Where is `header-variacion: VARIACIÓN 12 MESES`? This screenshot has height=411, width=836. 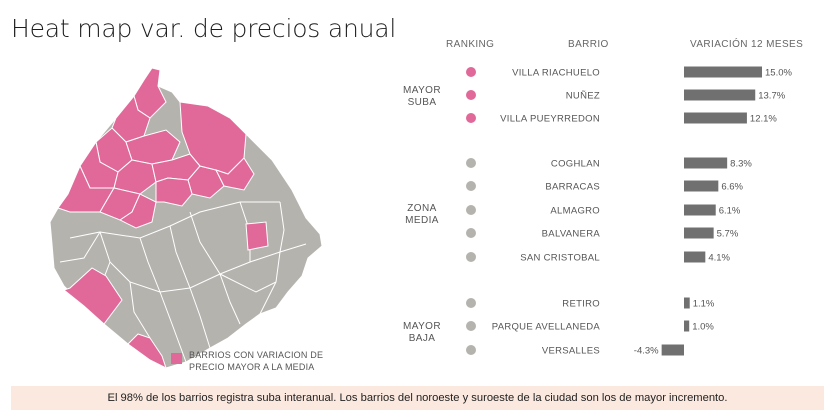
header-variacion: VARIACIÓN 12 MESES is located at coordinates (747, 44).